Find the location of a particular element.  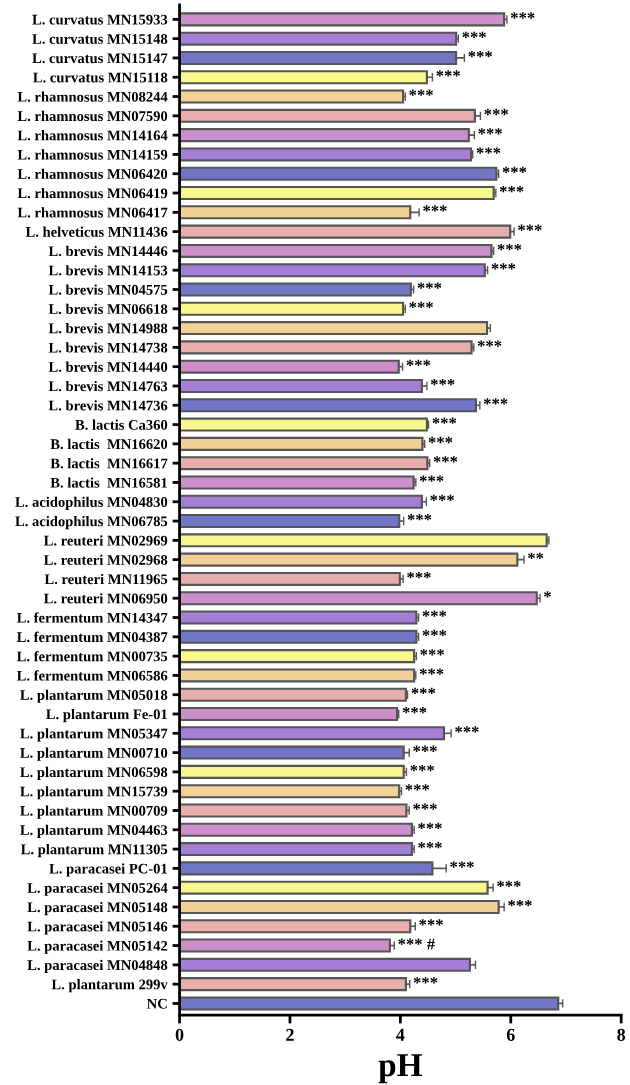

x-tick-label: 4 is located at coordinates (400, 1034).